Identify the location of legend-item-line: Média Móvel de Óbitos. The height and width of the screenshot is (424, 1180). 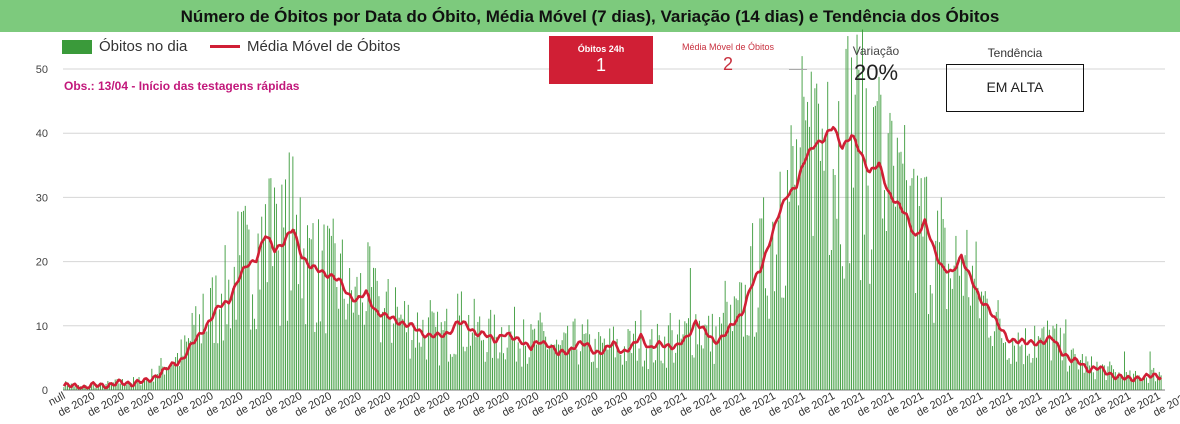
(305, 46).